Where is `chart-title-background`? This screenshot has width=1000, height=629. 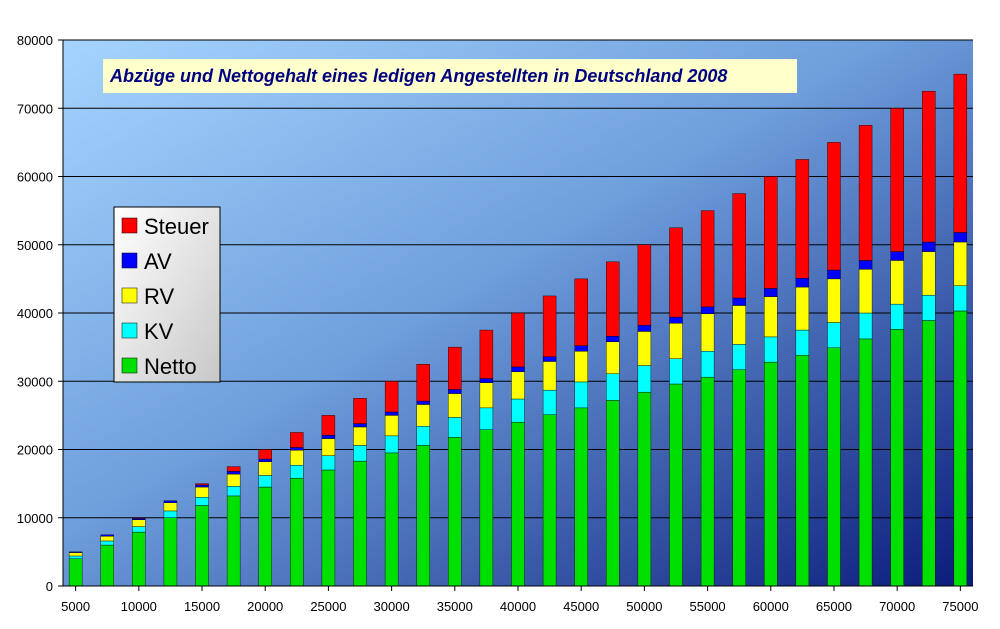 chart-title-background is located at coordinates (450, 76).